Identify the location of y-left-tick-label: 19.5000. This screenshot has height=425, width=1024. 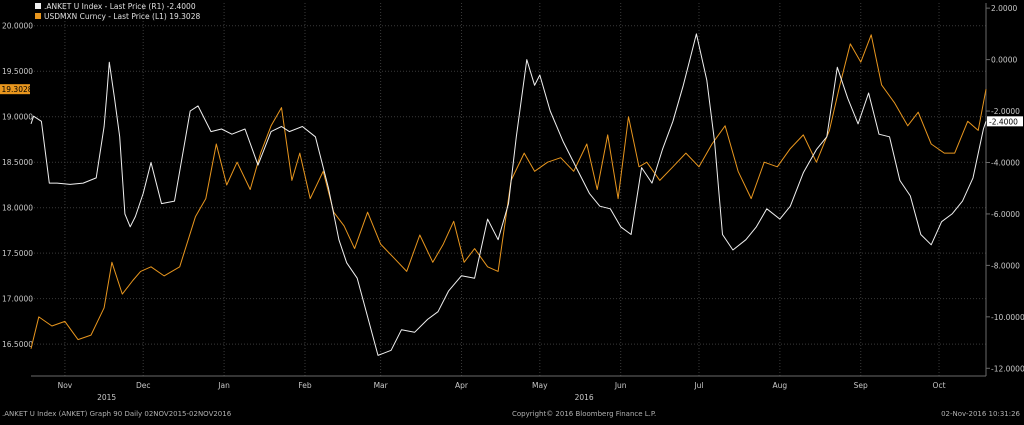
(17, 71).